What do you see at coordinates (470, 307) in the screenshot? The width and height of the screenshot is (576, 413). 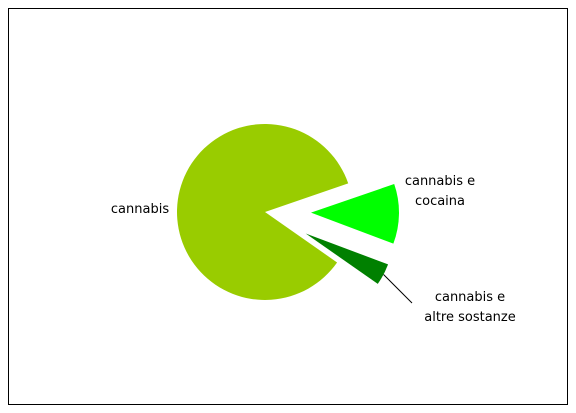 I see `slice-label: cannabis e altre sostanze` at bounding box center [470, 307].